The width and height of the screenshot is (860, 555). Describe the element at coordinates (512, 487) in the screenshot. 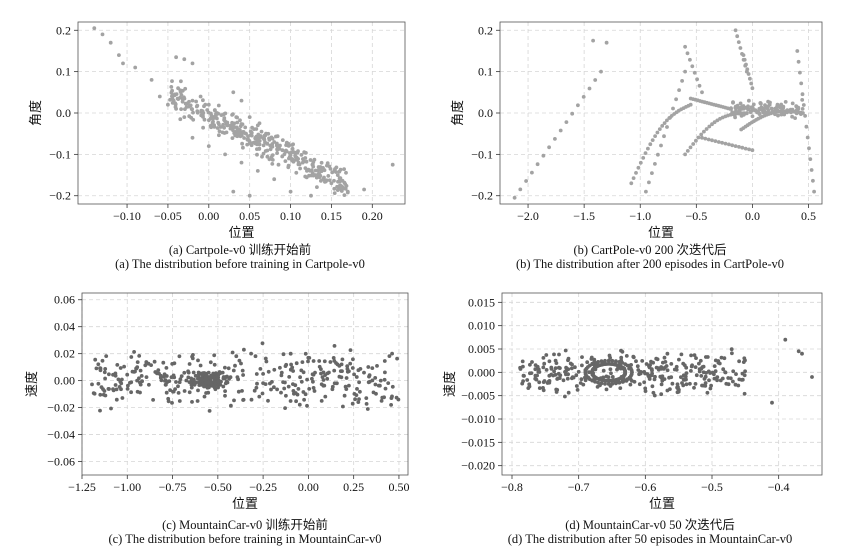

I see `x-tick-label: −0.8` at that location.